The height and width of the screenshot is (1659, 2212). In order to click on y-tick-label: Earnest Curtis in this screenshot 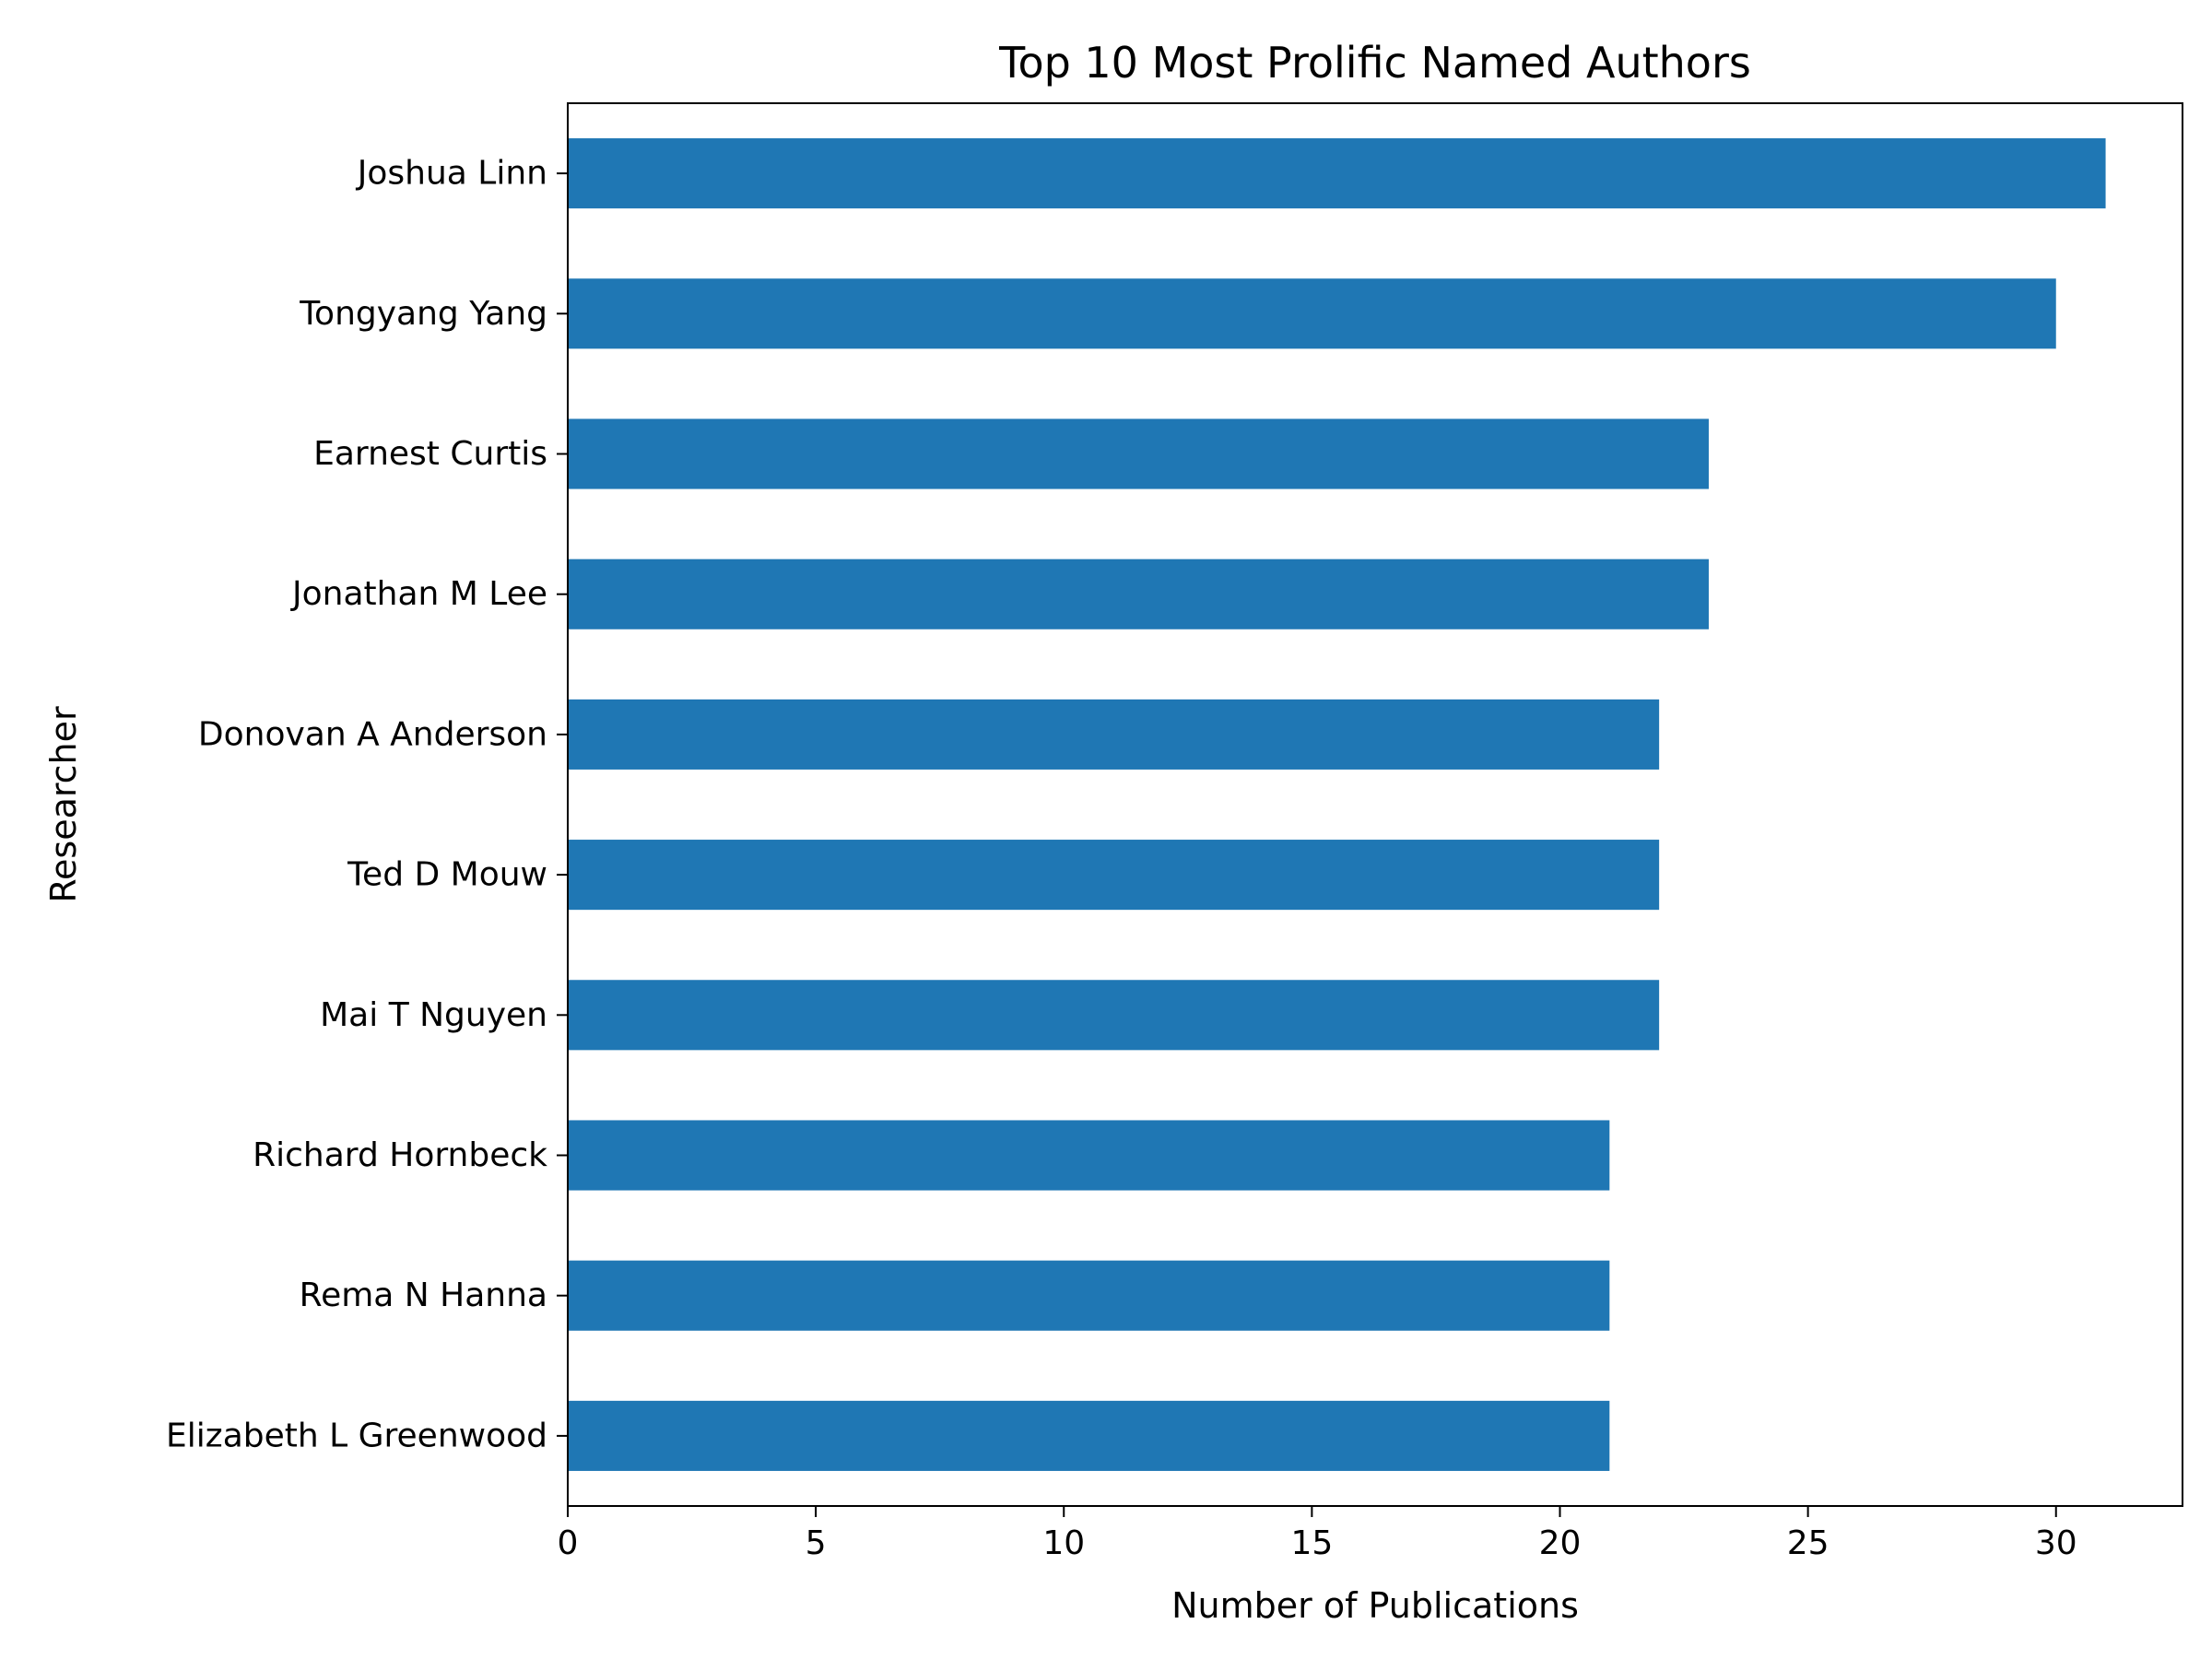, I will do `click(430, 454)`.